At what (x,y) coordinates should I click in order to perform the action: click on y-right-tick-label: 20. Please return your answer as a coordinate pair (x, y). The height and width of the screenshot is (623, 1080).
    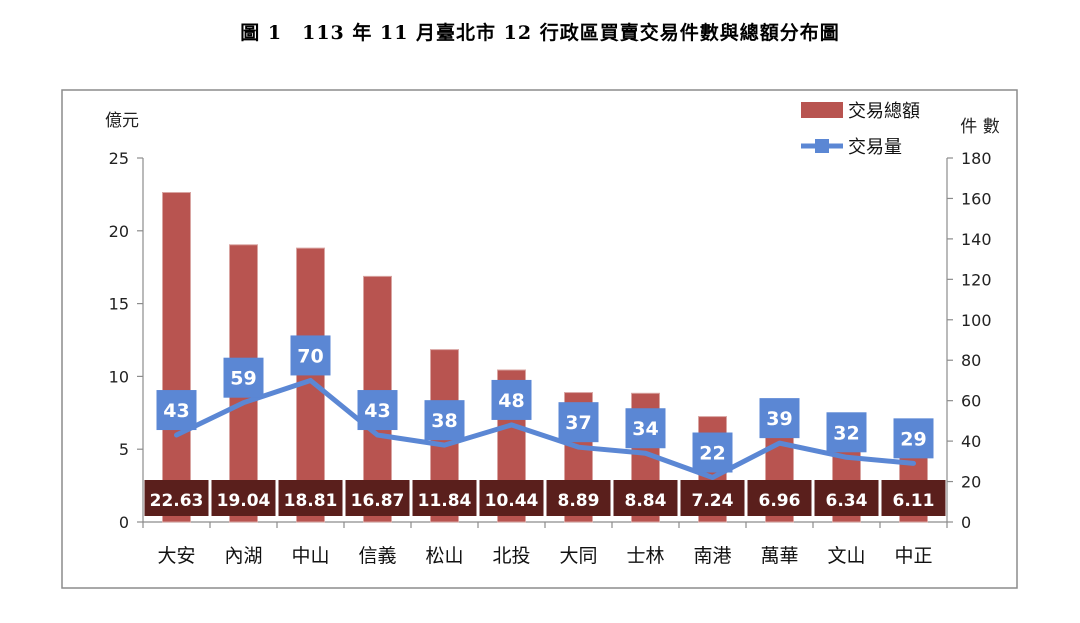
    Looking at the image, I should click on (971, 482).